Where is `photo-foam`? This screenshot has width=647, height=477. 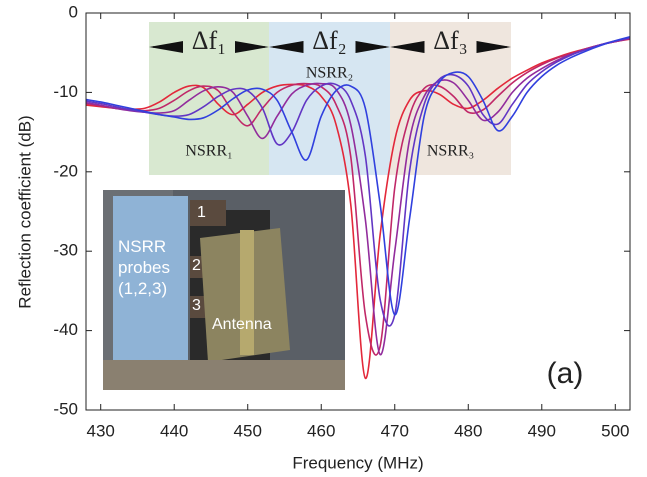
photo-foam is located at coordinates (150, 281).